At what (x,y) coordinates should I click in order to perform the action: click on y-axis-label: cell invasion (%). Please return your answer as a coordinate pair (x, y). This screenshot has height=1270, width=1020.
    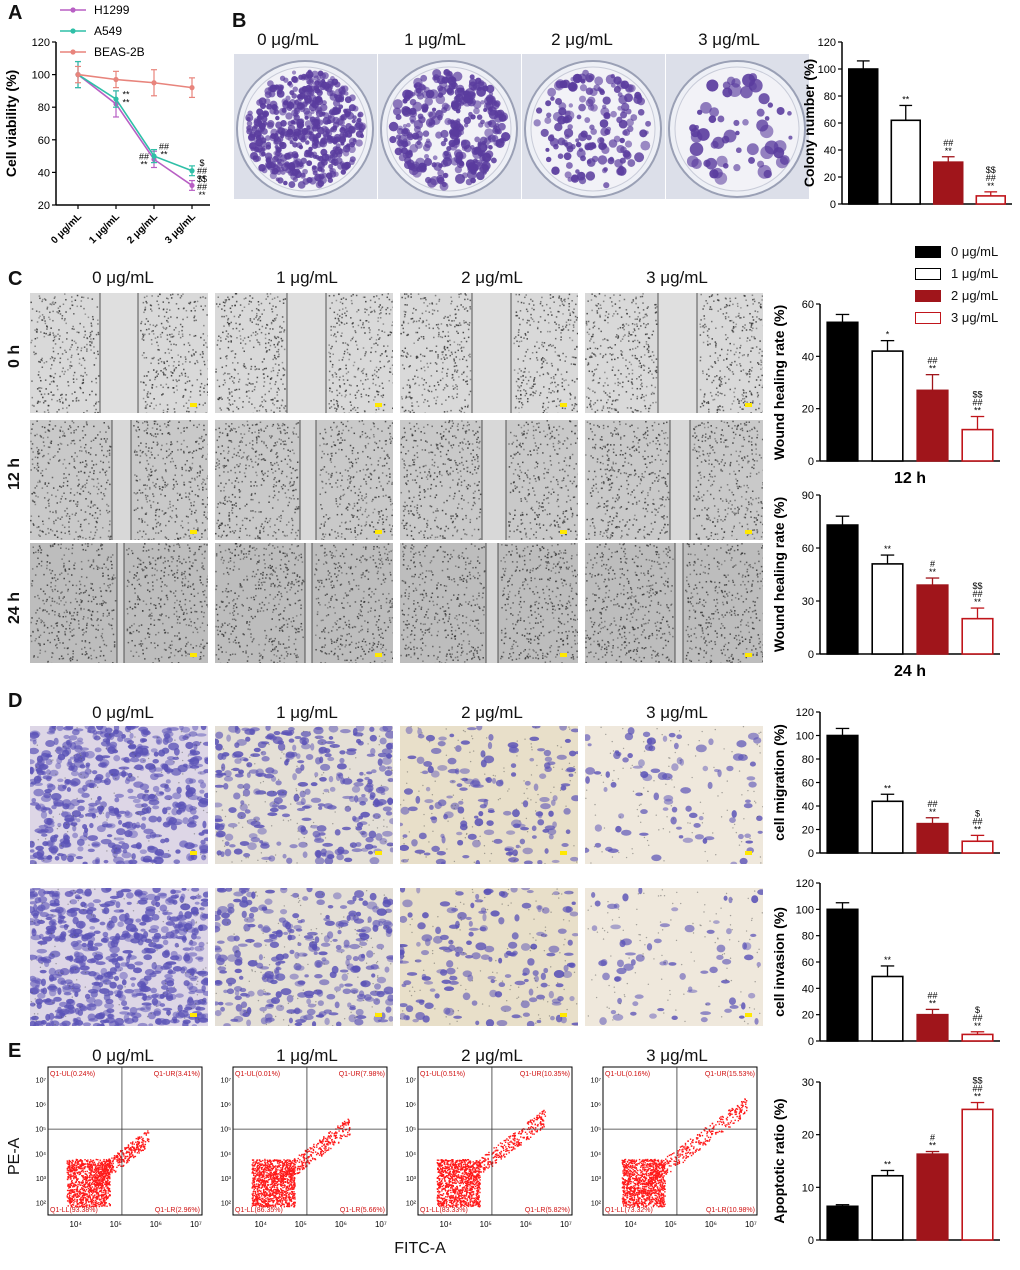
    Looking at the image, I should click on (779, 962).